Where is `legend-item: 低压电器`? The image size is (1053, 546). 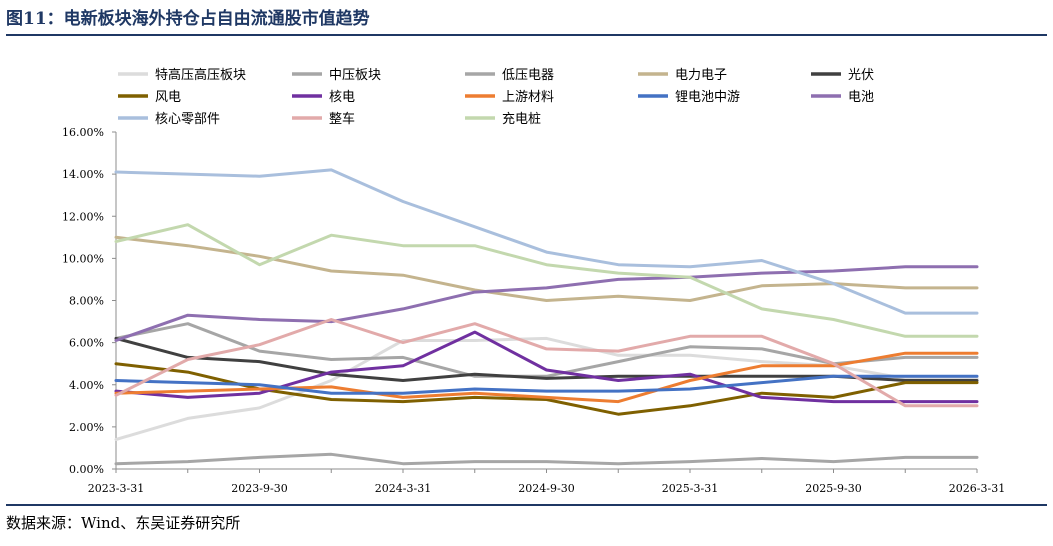
legend-item: 低压电器 is located at coordinates (509, 75).